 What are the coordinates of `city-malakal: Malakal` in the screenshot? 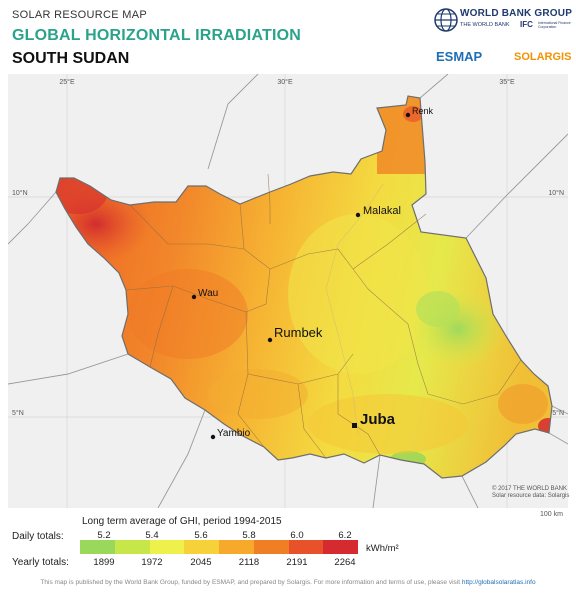 It's located at (378, 211).